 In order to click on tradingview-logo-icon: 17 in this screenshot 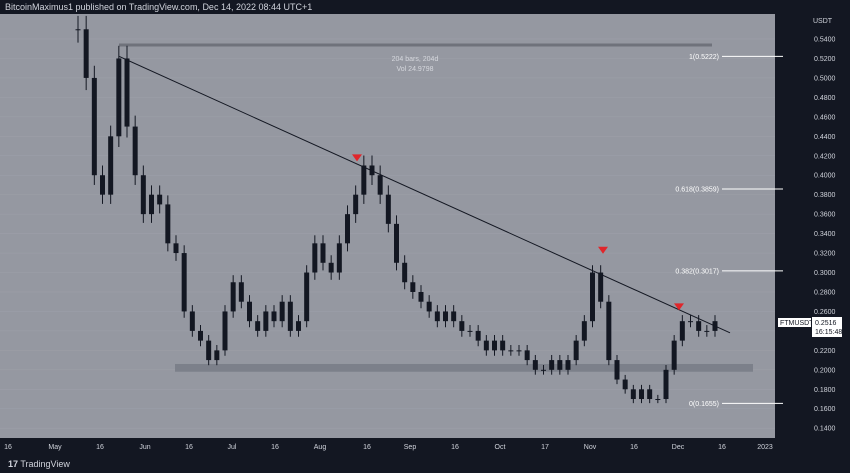, I will do `click(13, 464)`.